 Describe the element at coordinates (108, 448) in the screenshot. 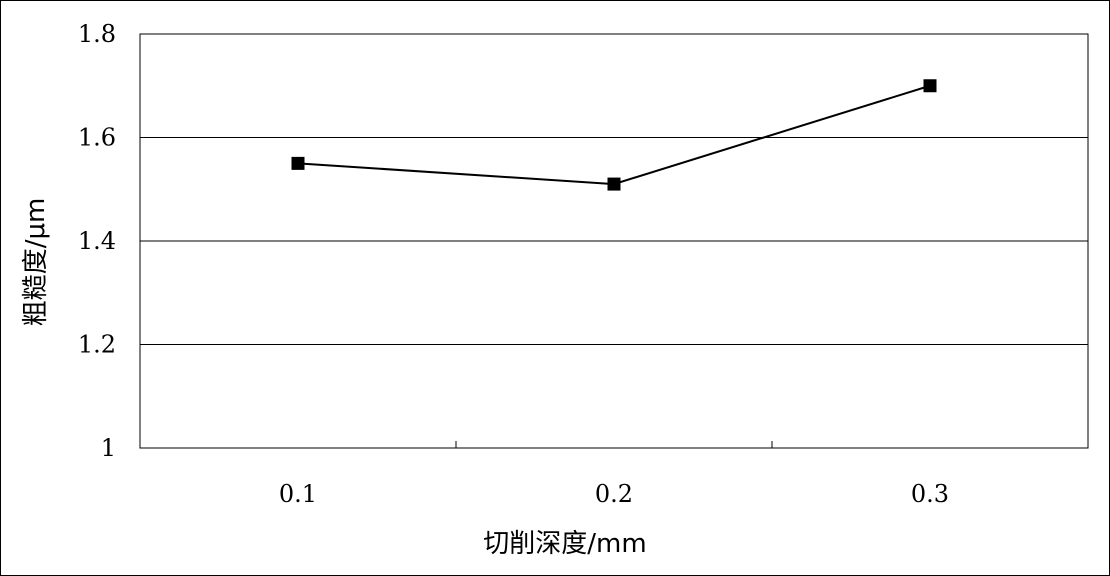

I see `y-tick-label-0: 1` at that location.